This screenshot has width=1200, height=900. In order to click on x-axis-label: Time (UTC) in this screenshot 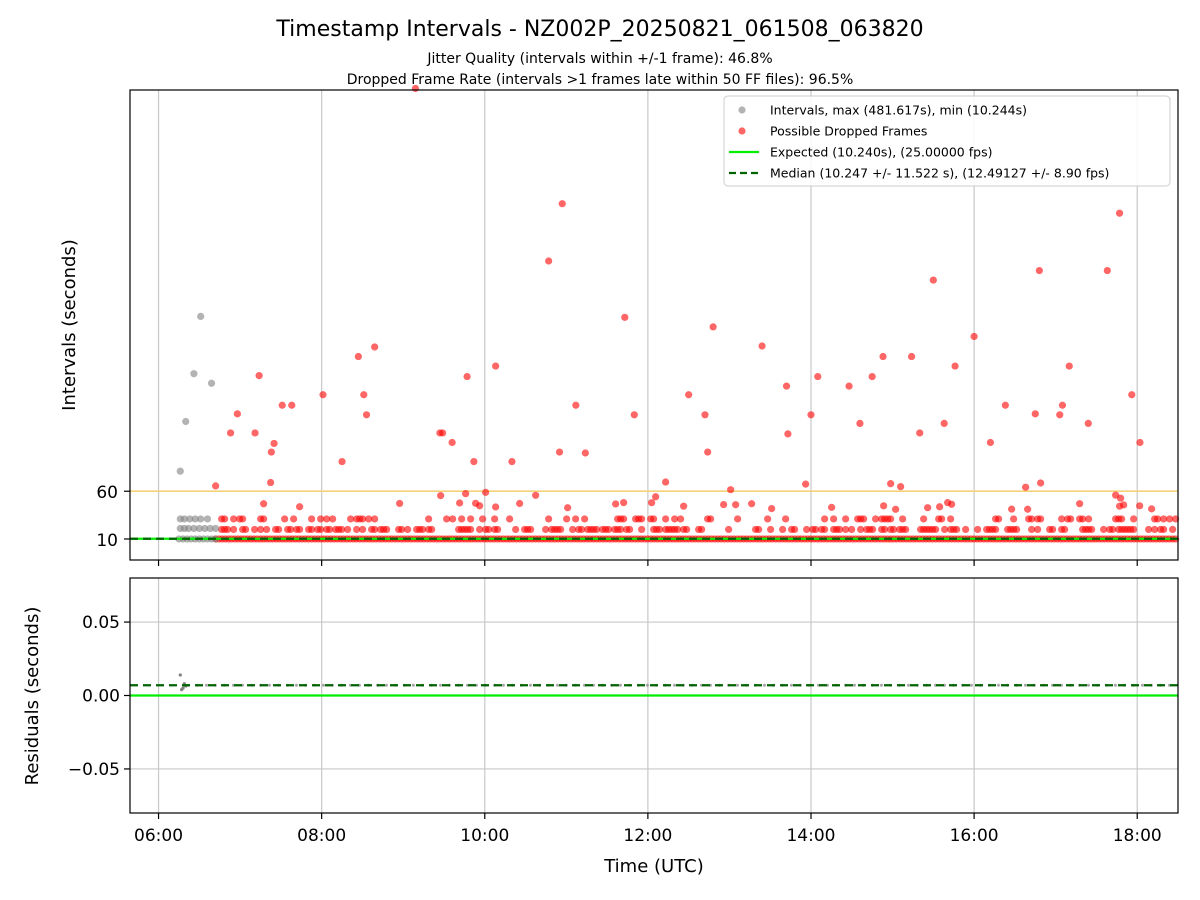, I will do `click(653, 866)`.